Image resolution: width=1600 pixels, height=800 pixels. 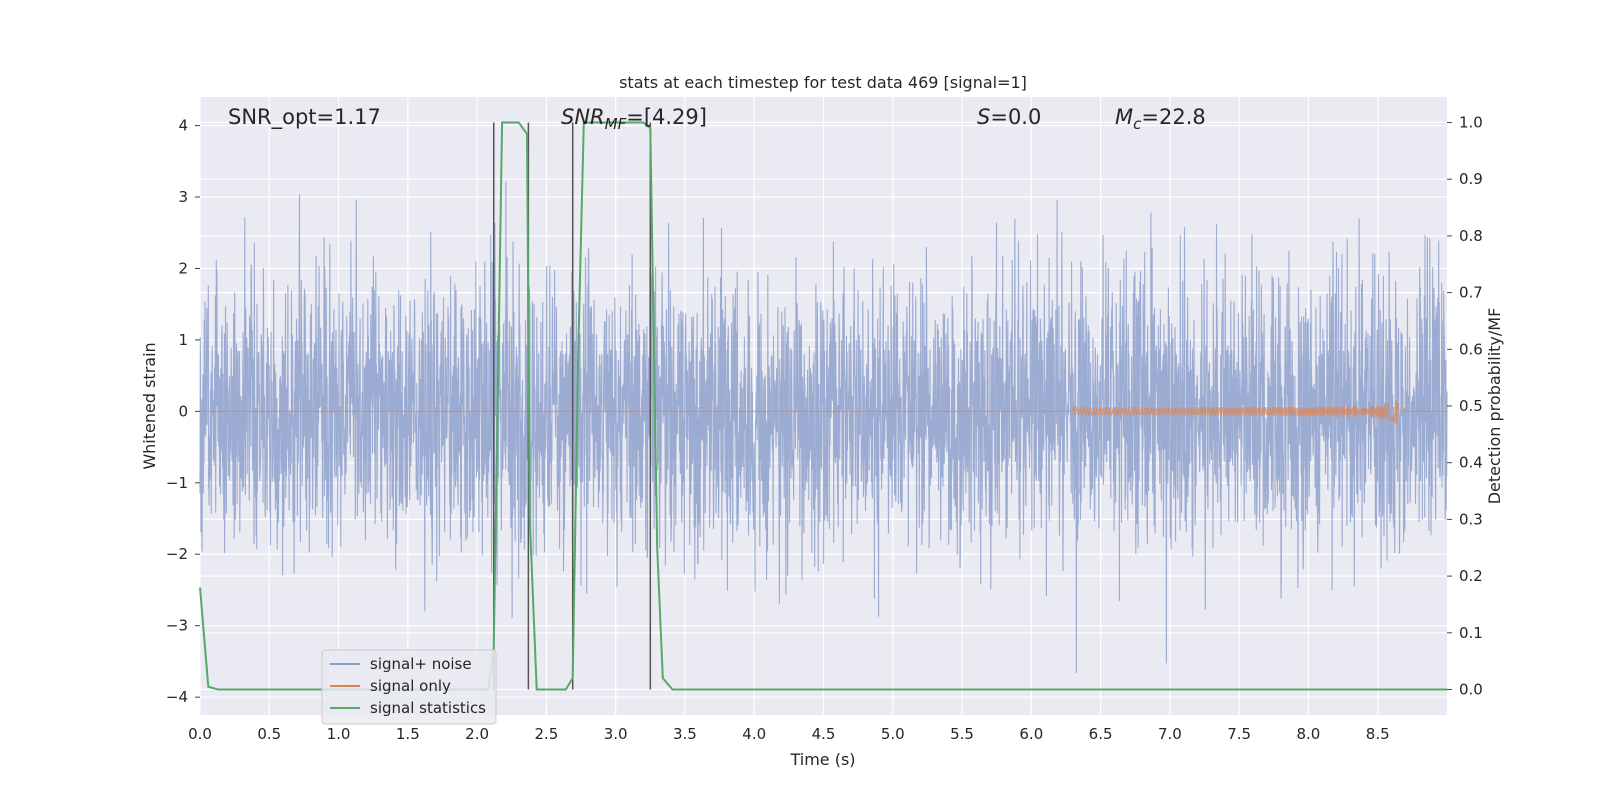 What do you see at coordinates (1170, 734) in the screenshot?
I see `x-tick-label-14: 7.0` at bounding box center [1170, 734].